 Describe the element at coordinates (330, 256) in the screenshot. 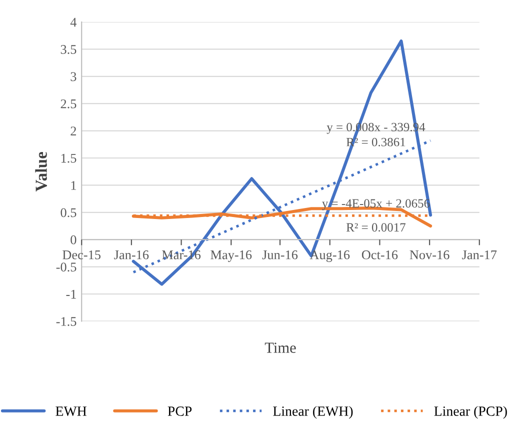

I see `x-tick-label: Aug-16` at that location.